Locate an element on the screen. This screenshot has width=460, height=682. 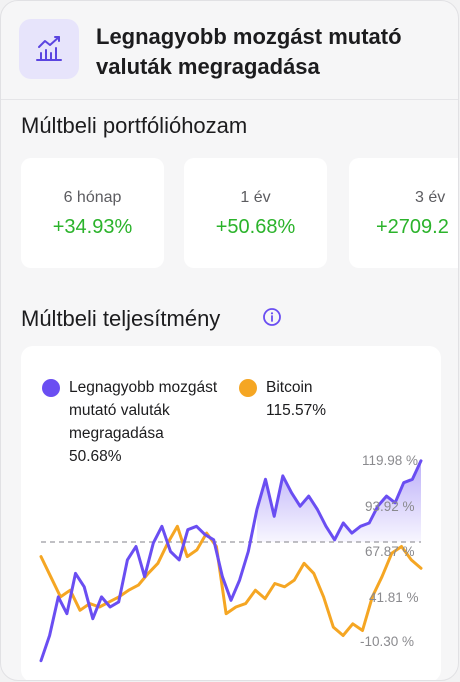
legend-label-bitcoin: Bitcoin is located at coordinates (289, 387).